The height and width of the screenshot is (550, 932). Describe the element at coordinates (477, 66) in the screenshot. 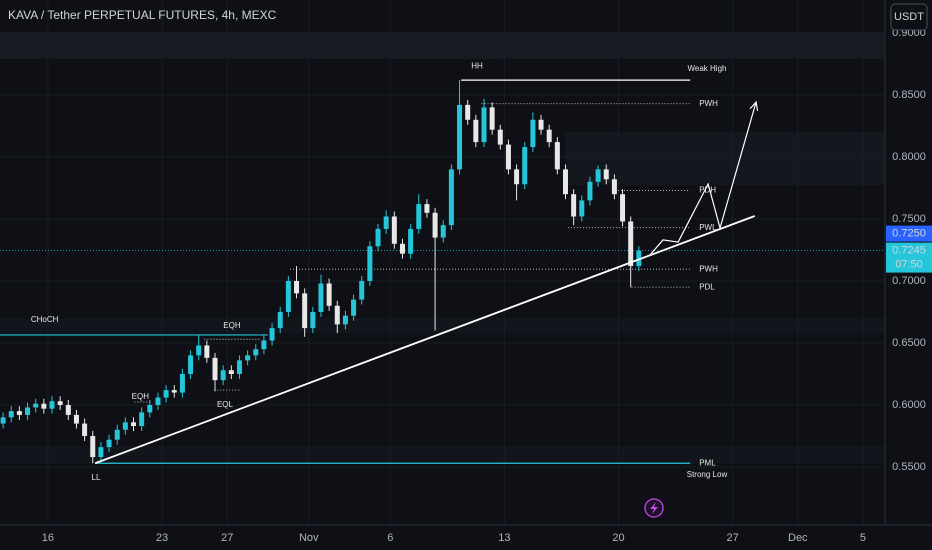

I see `annotation: HH` at that location.